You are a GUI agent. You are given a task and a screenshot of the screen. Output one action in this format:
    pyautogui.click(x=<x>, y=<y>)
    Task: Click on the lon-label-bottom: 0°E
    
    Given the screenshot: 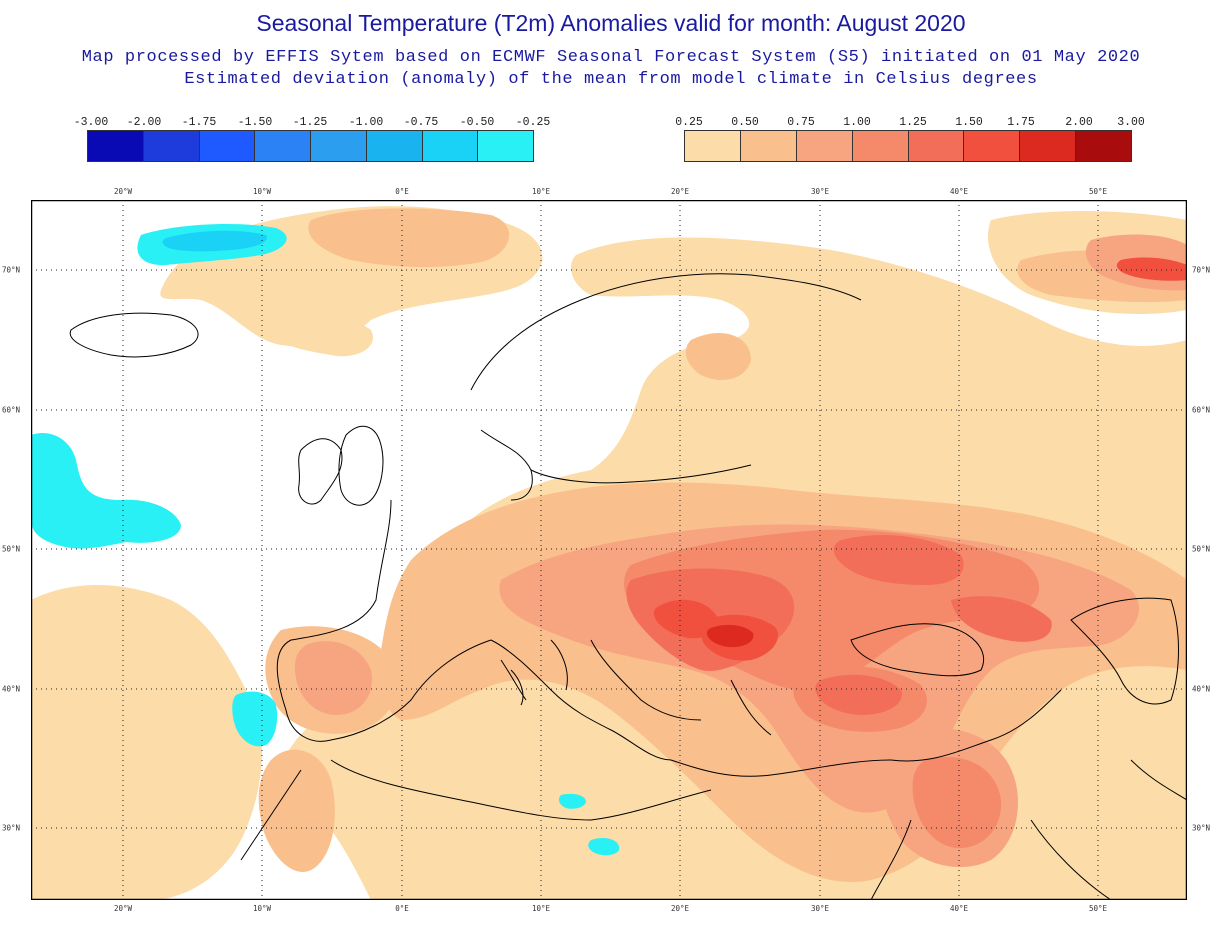 What is the action you would take?
    pyautogui.click(x=402, y=908)
    